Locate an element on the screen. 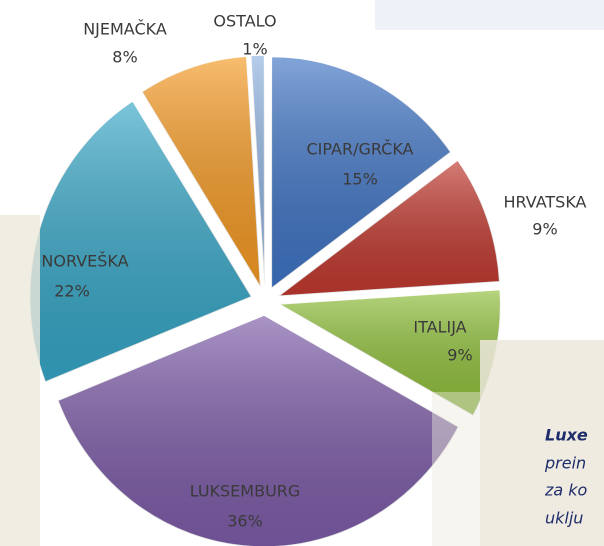 The height and width of the screenshot is (546, 604). slice-label: OSTALO is located at coordinates (244, 21).